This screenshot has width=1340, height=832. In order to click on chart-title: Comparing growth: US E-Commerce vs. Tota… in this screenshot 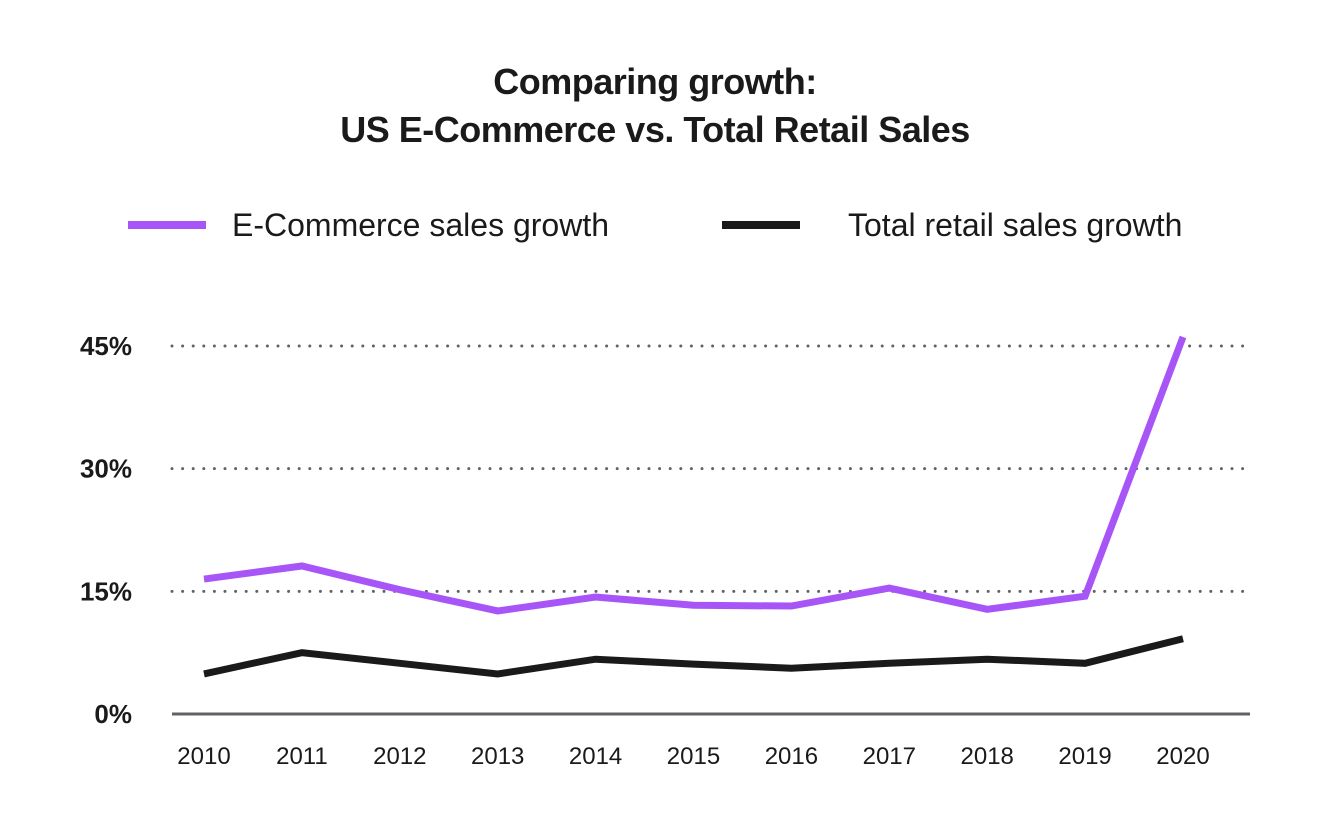, I will do `click(655, 106)`.